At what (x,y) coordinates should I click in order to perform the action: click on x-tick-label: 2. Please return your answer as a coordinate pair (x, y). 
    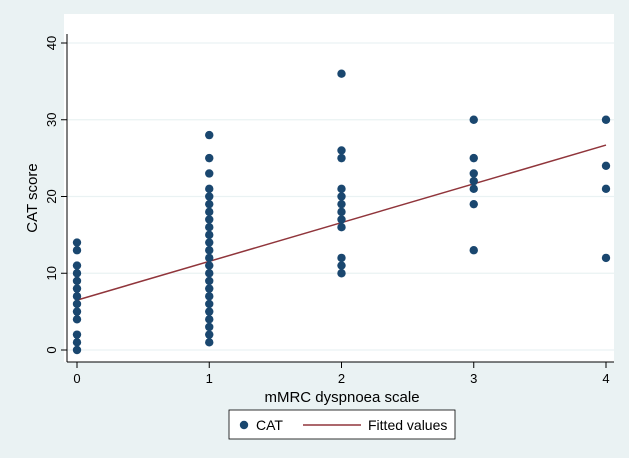
    Looking at the image, I should click on (341, 378).